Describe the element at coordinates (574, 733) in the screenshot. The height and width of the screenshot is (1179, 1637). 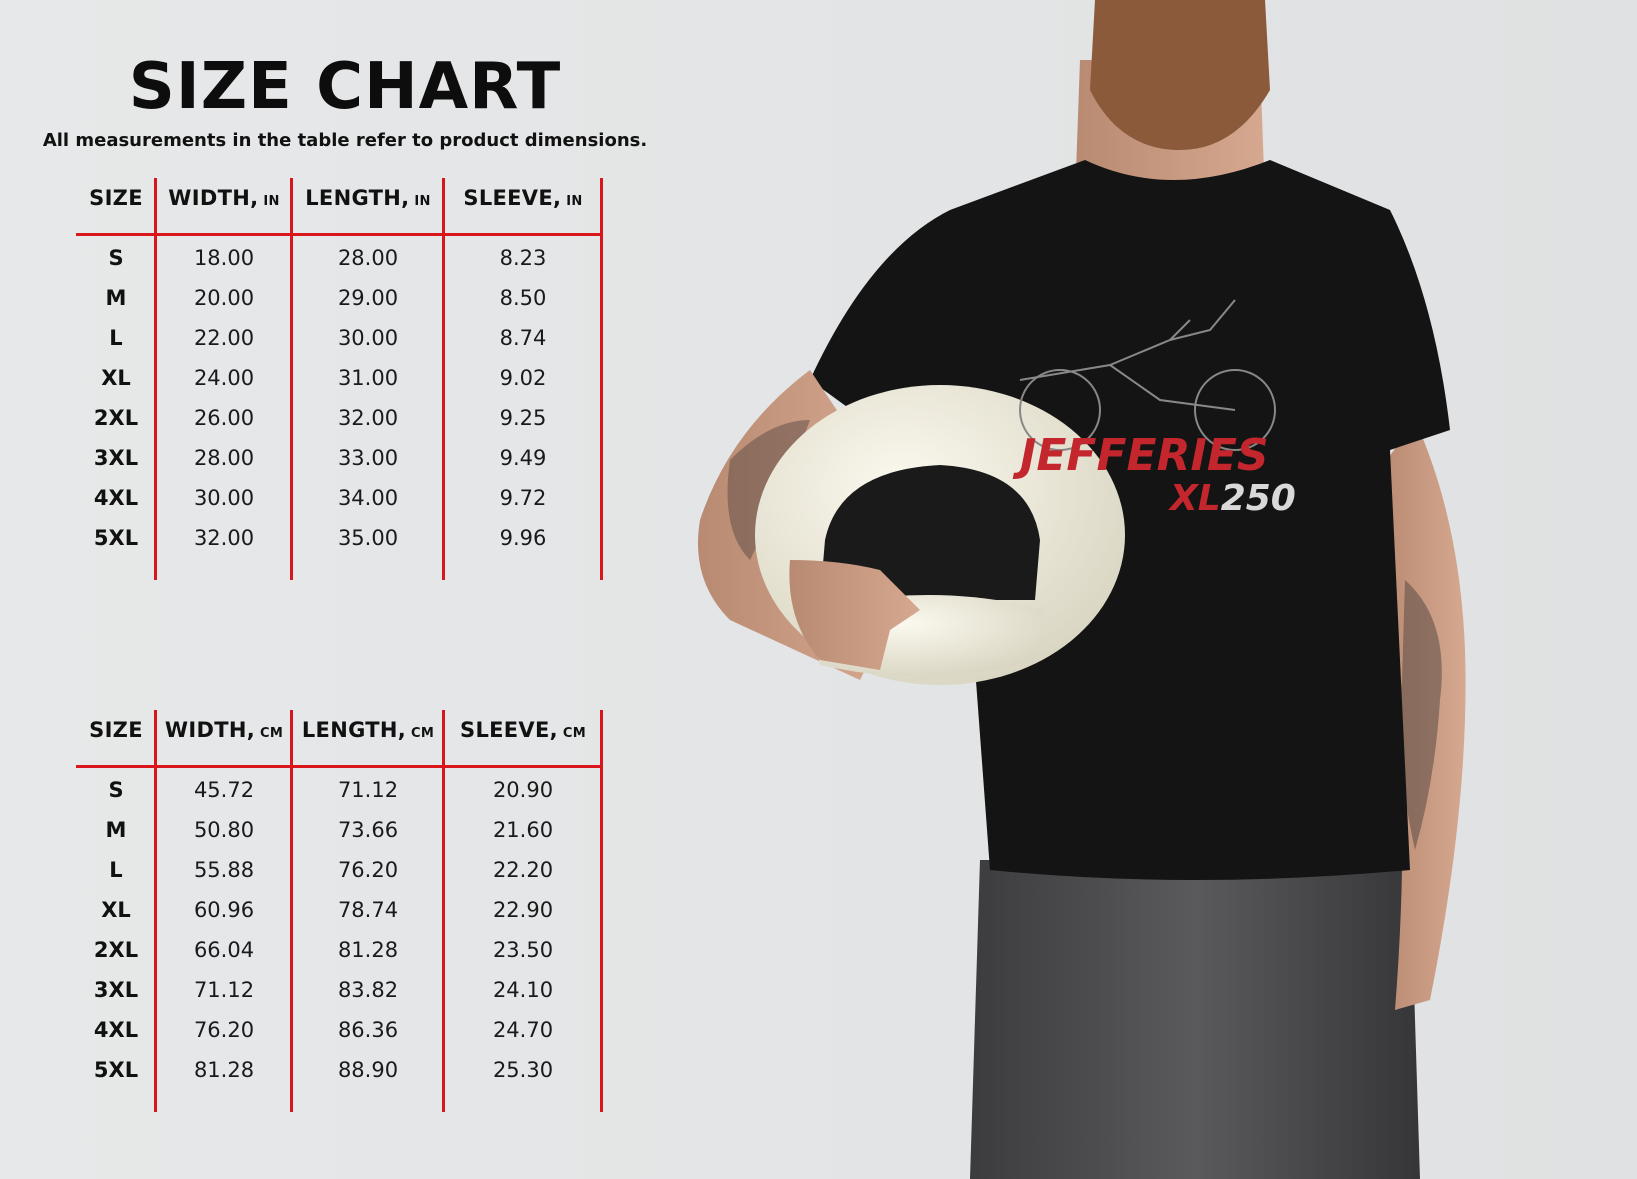
I see `column-unit: CM` at that location.